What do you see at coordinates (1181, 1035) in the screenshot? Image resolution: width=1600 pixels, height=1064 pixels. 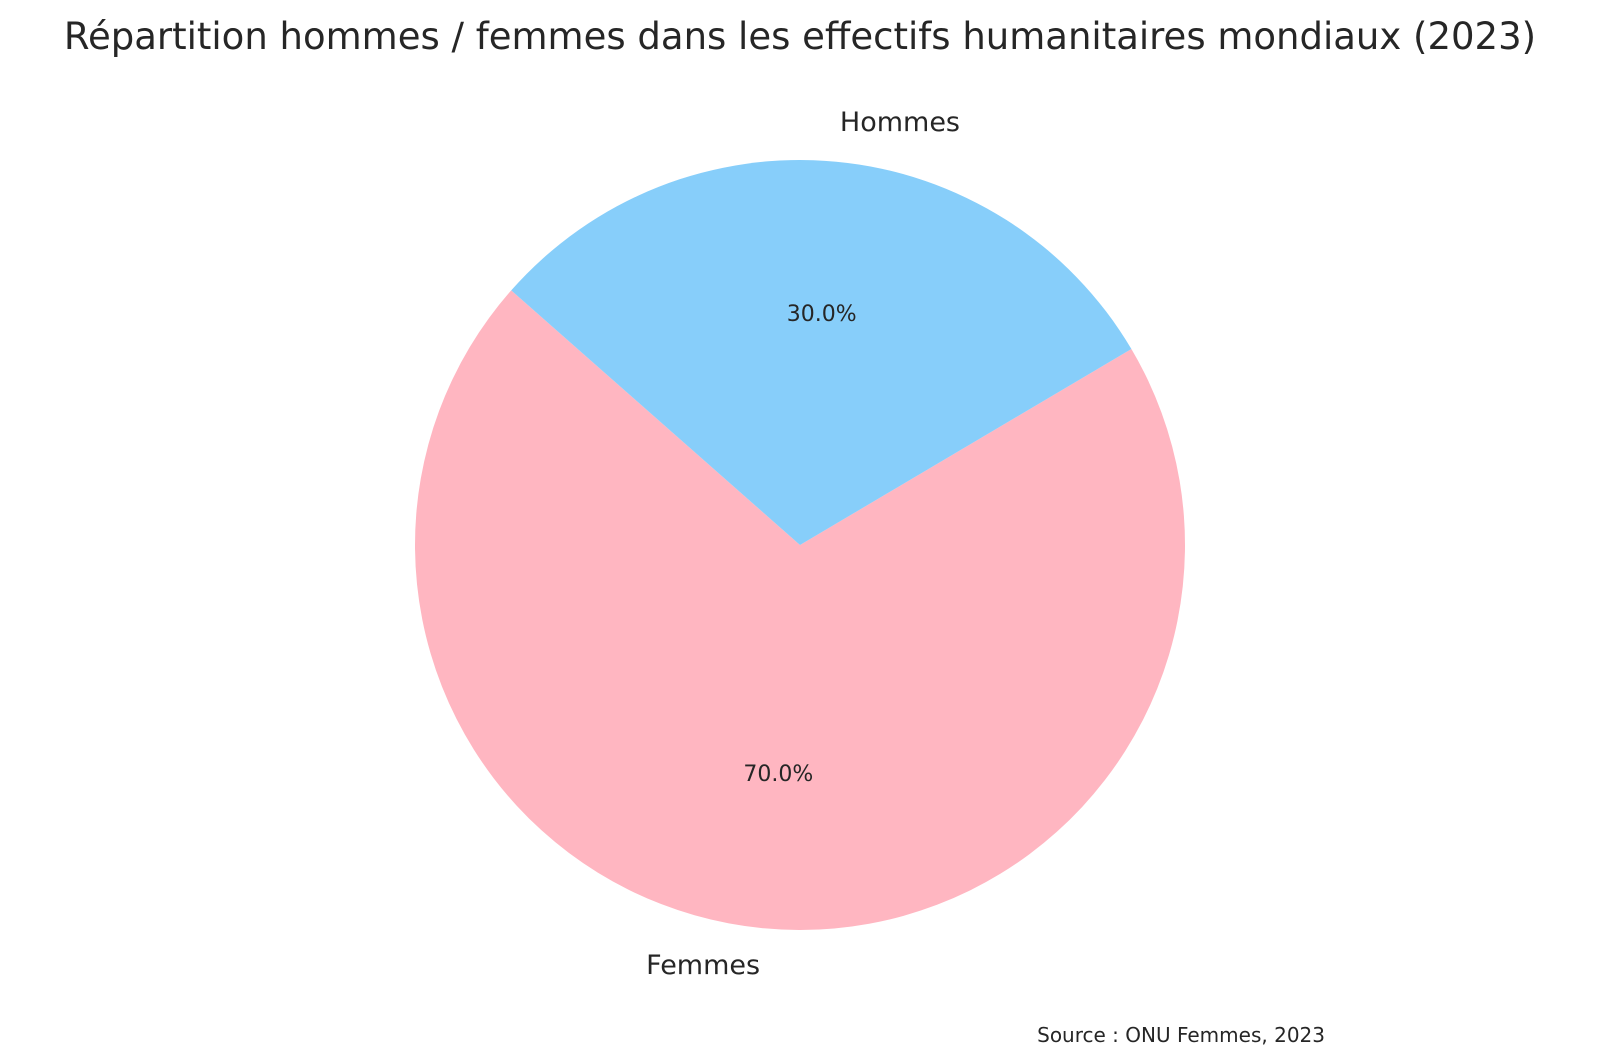 I see `source-note: Source : ONU Femmes, 2023` at bounding box center [1181, 1035].